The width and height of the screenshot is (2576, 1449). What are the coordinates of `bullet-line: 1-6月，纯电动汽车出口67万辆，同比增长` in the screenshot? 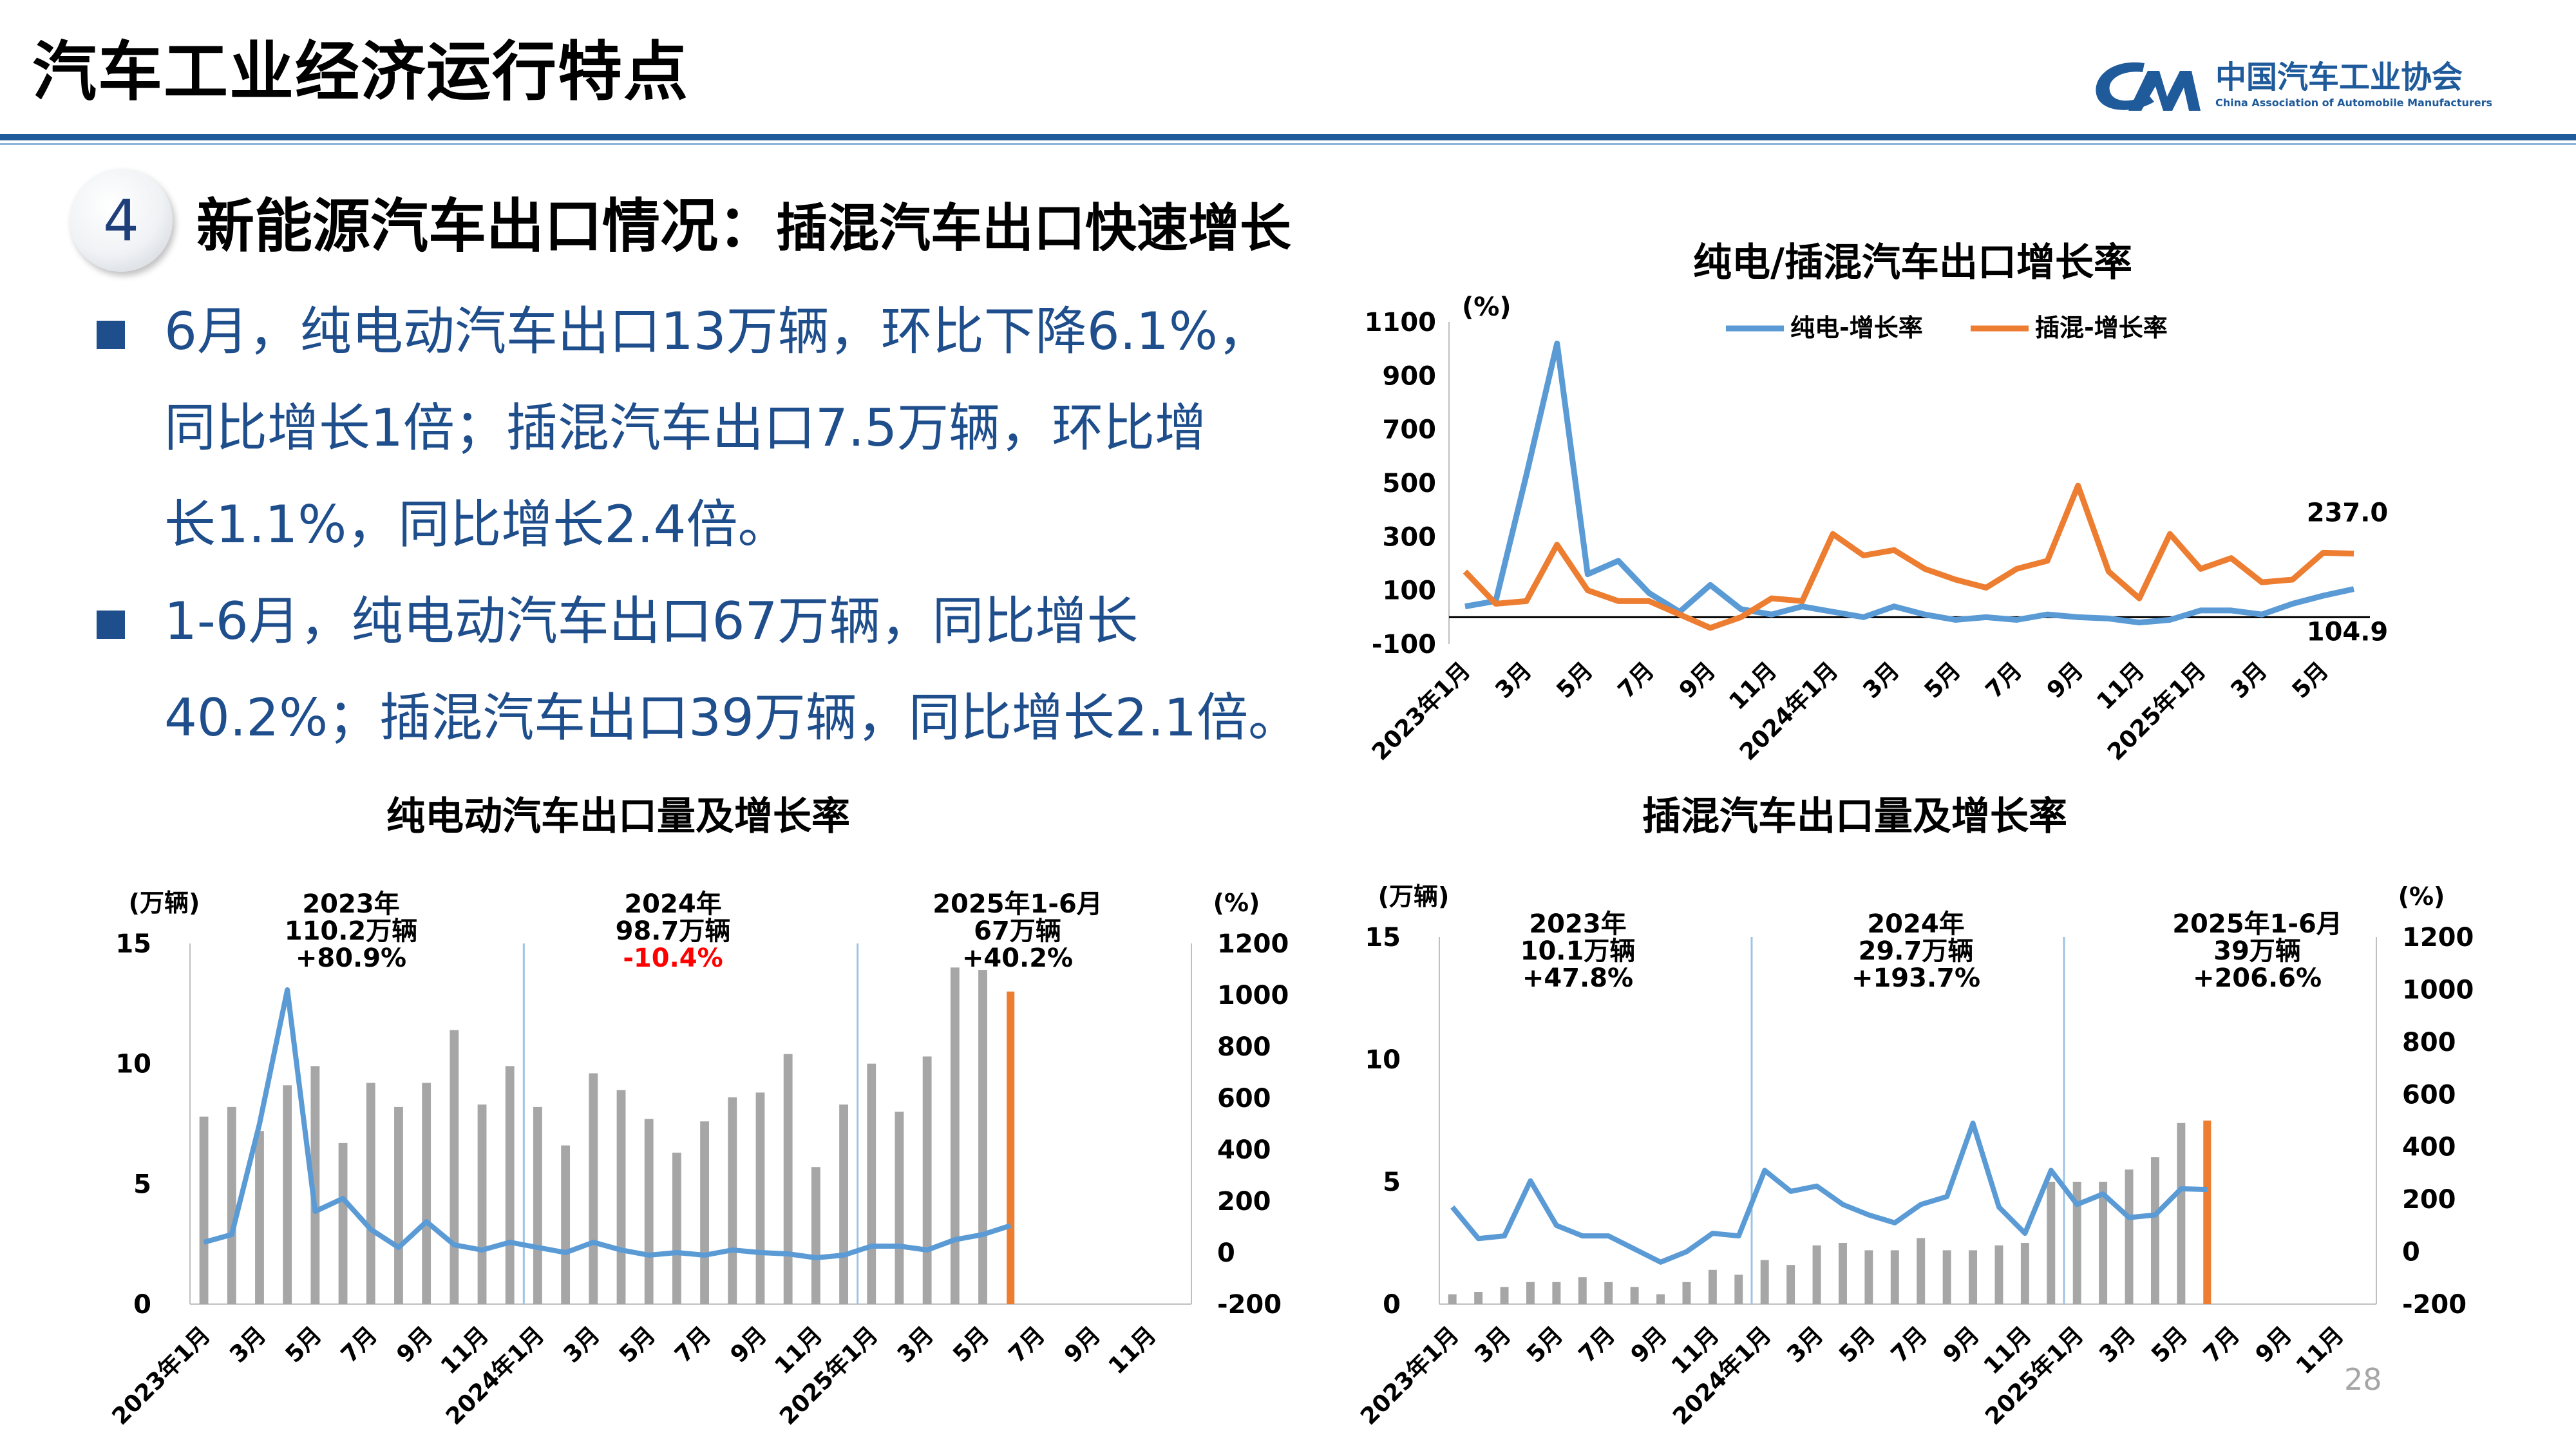 It's located at (651, 621).